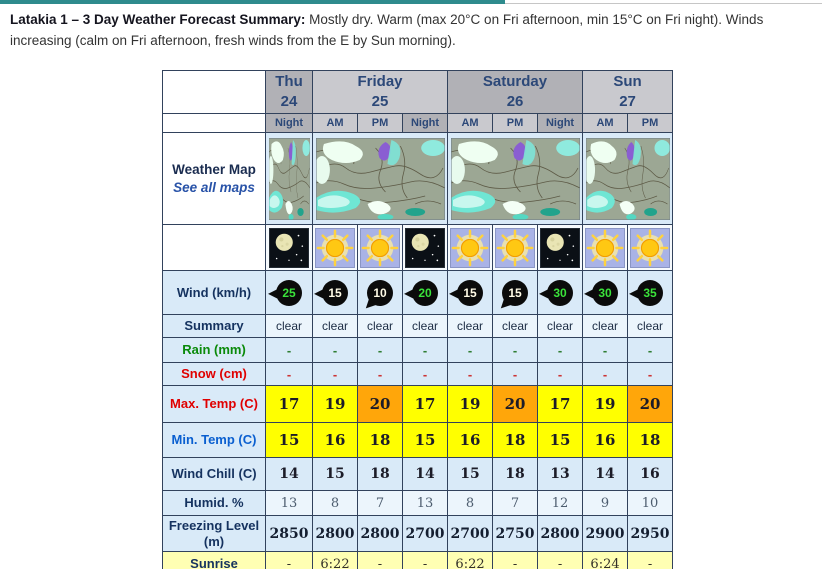 The height and width of the screenshot is (569, 822). I want to click on weather-map-row: Weather Map See all maps, so click(418, 178).